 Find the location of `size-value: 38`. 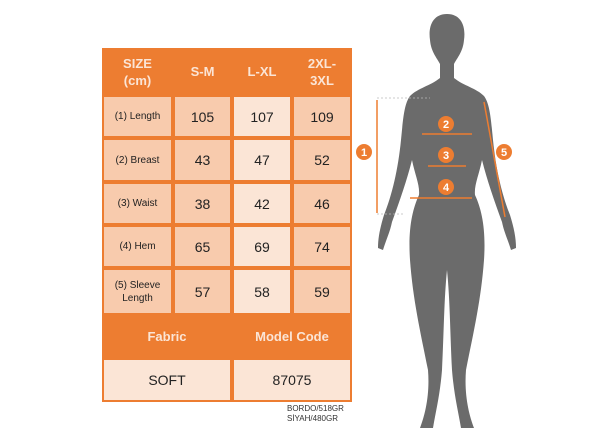

size-value: 38 is located at coordinates (202, 203).